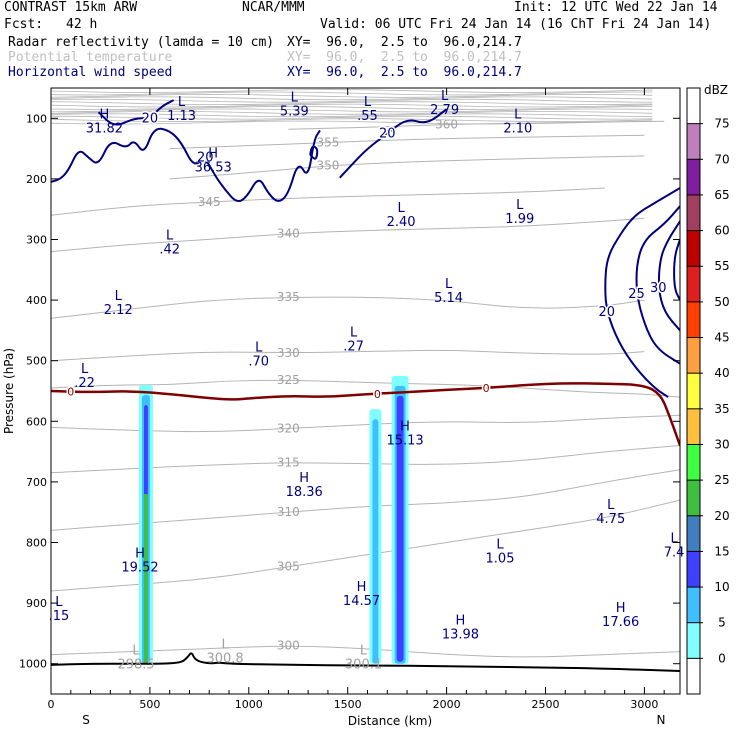 The height and width of the screenshot is (740, 740). Describe the element at coordinates (304, 485) in the screenshot. I see `extremum-label: H18.36` at that location.